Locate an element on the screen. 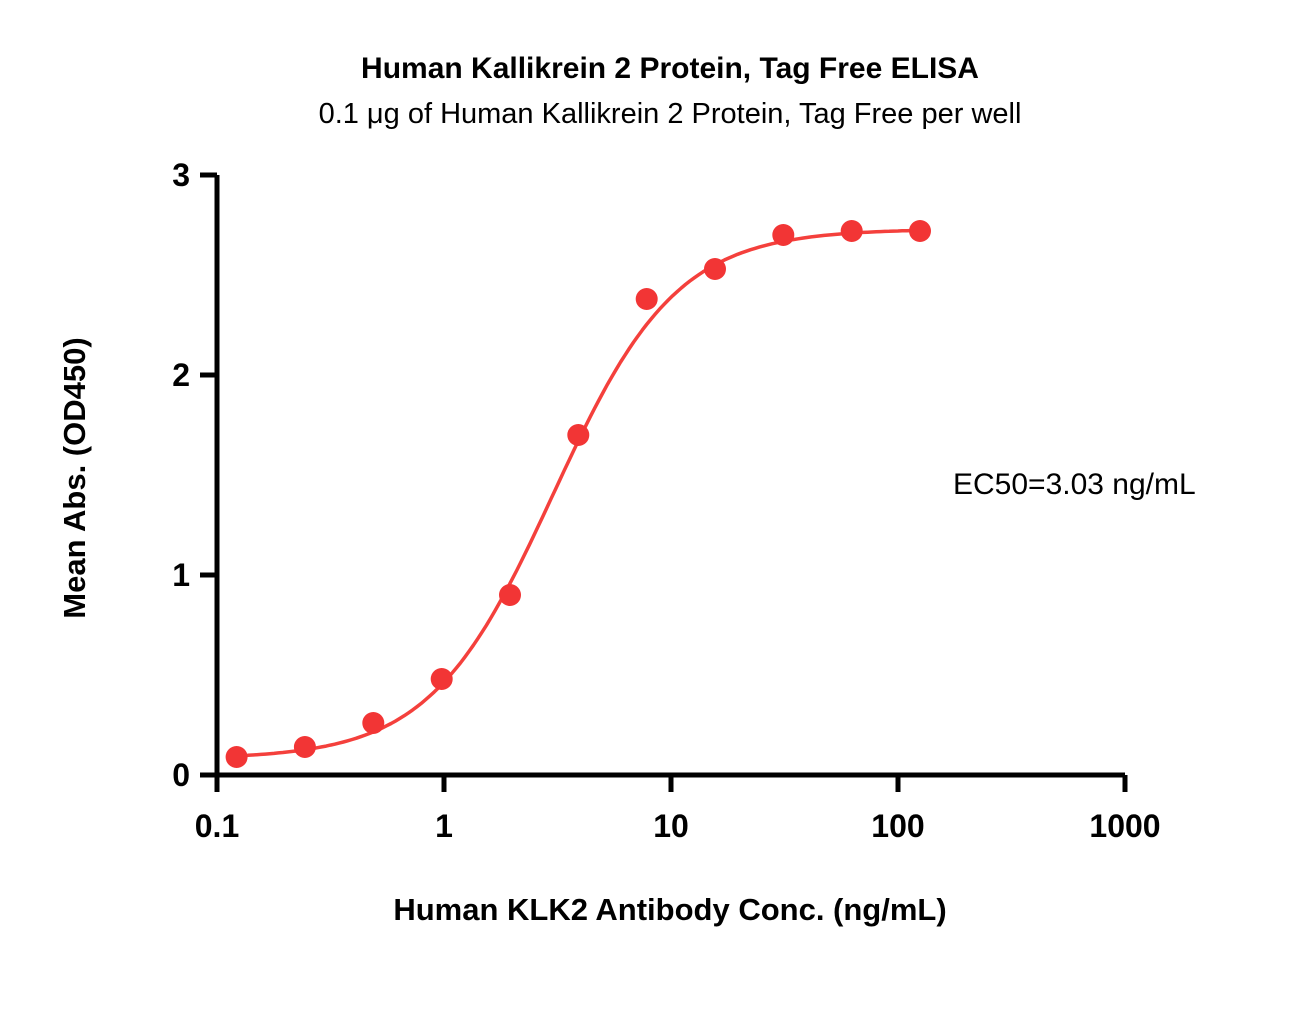 This screenshot has height=1032, width=1295. x-tick-label: 100 is located at coordinates (897, 826).